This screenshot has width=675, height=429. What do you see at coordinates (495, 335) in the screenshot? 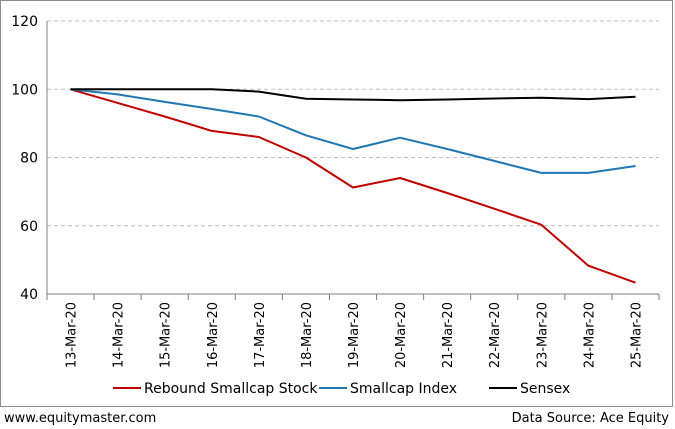
I see `x-tick-label: 22-Mar-20` at bounding box center [495, 335].